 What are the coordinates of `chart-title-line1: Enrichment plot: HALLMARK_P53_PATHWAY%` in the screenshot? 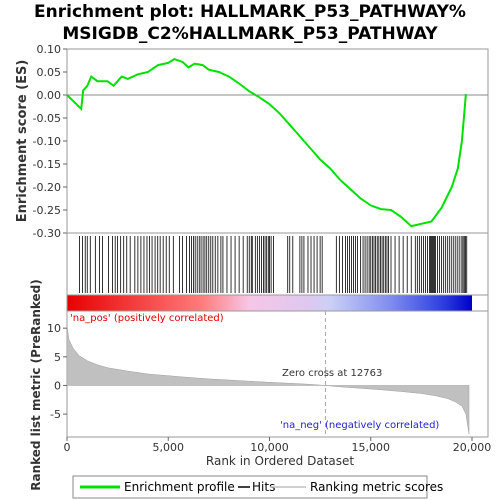 It's located at (250, 12).